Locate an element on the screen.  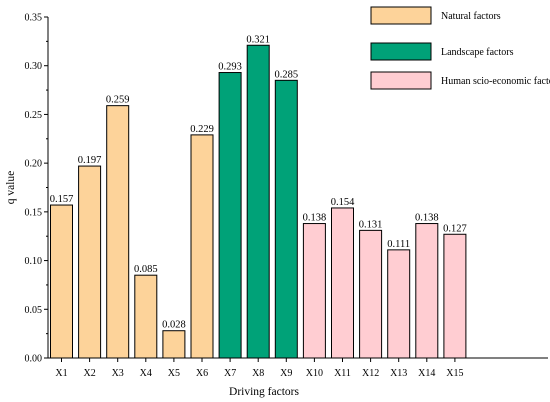
x-axis-title: Driving factors is located at coordinates (264, 392).